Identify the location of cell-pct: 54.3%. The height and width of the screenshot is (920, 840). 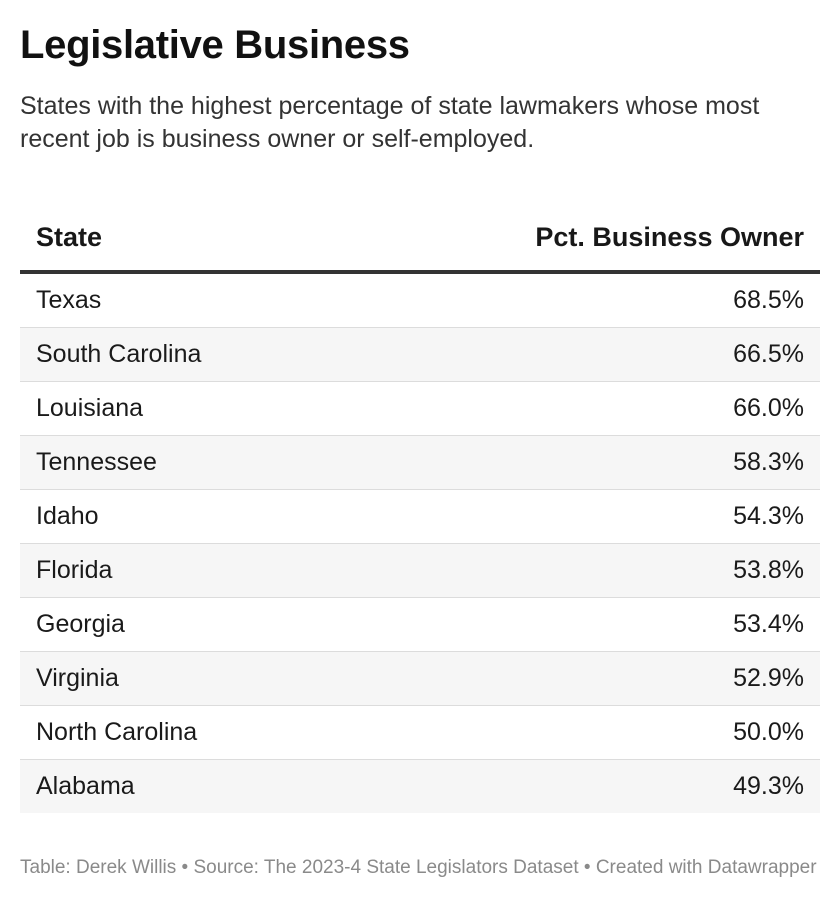
(620, 516).